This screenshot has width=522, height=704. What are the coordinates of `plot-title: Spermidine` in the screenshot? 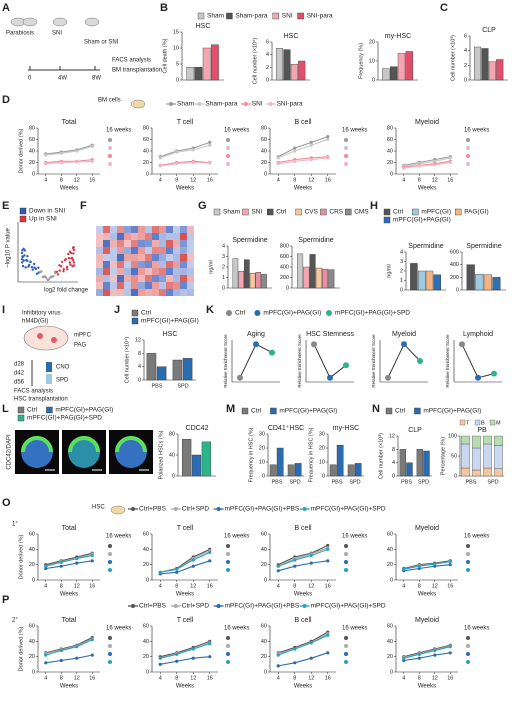 It's located at (426, 246).